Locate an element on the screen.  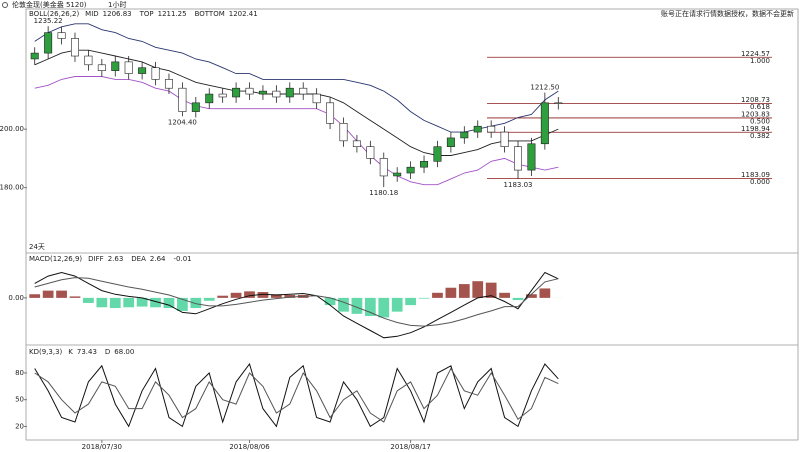
fib-ratio: 1.000 is located at coordinates (760, 61).